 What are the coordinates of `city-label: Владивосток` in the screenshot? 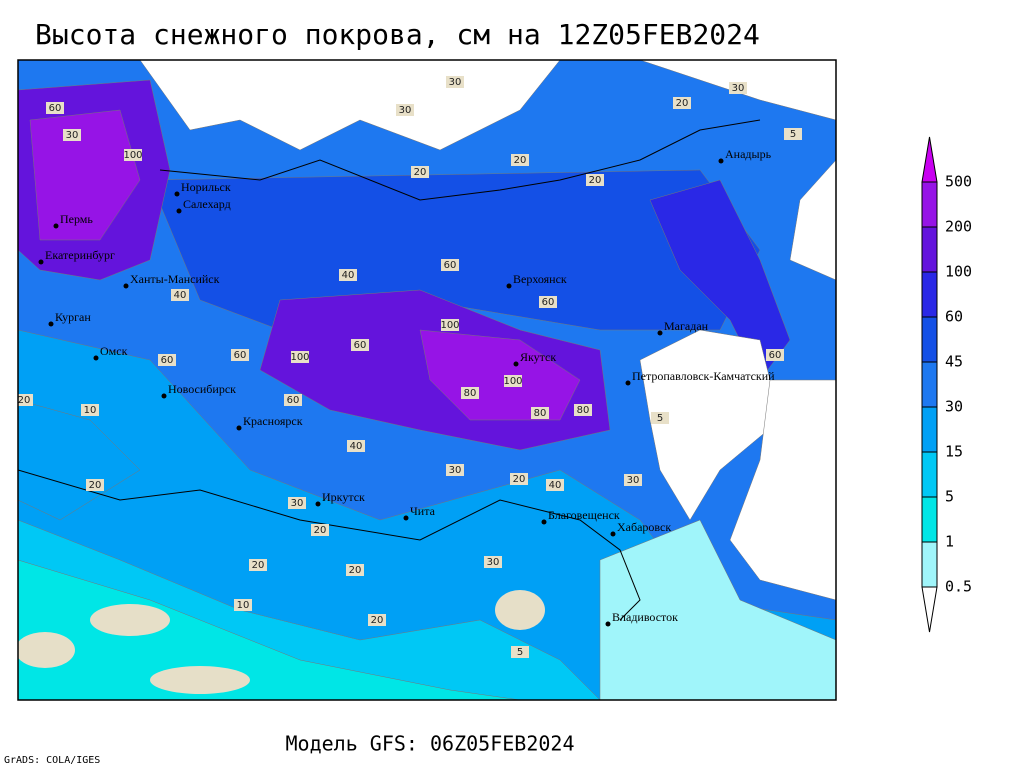 It's located at (645, 617).